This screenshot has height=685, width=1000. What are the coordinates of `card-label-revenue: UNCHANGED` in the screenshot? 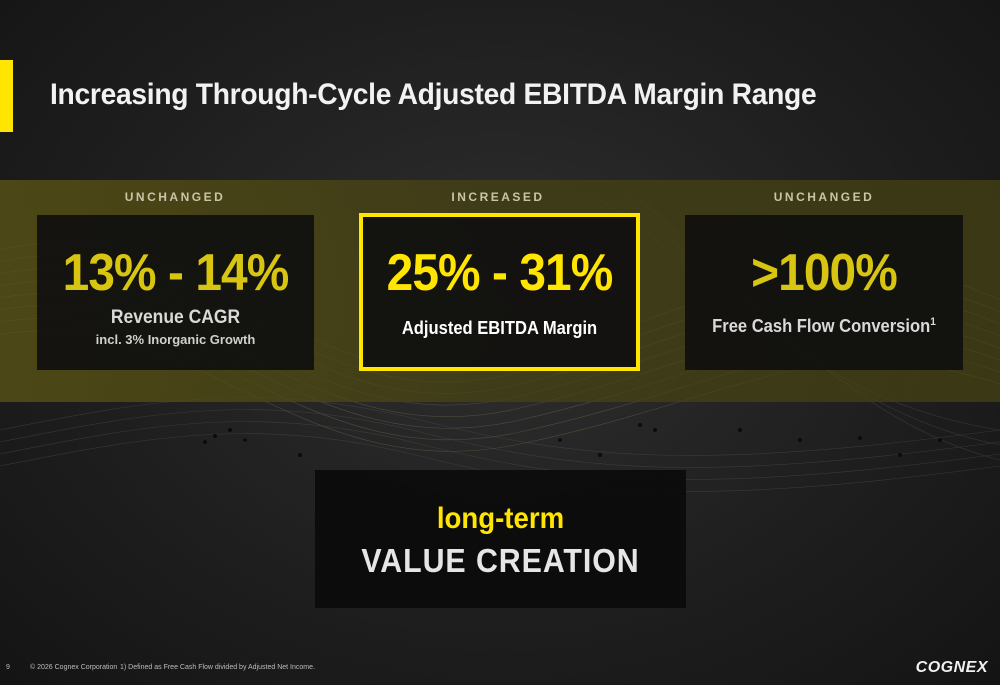 It's located at (175, 197).